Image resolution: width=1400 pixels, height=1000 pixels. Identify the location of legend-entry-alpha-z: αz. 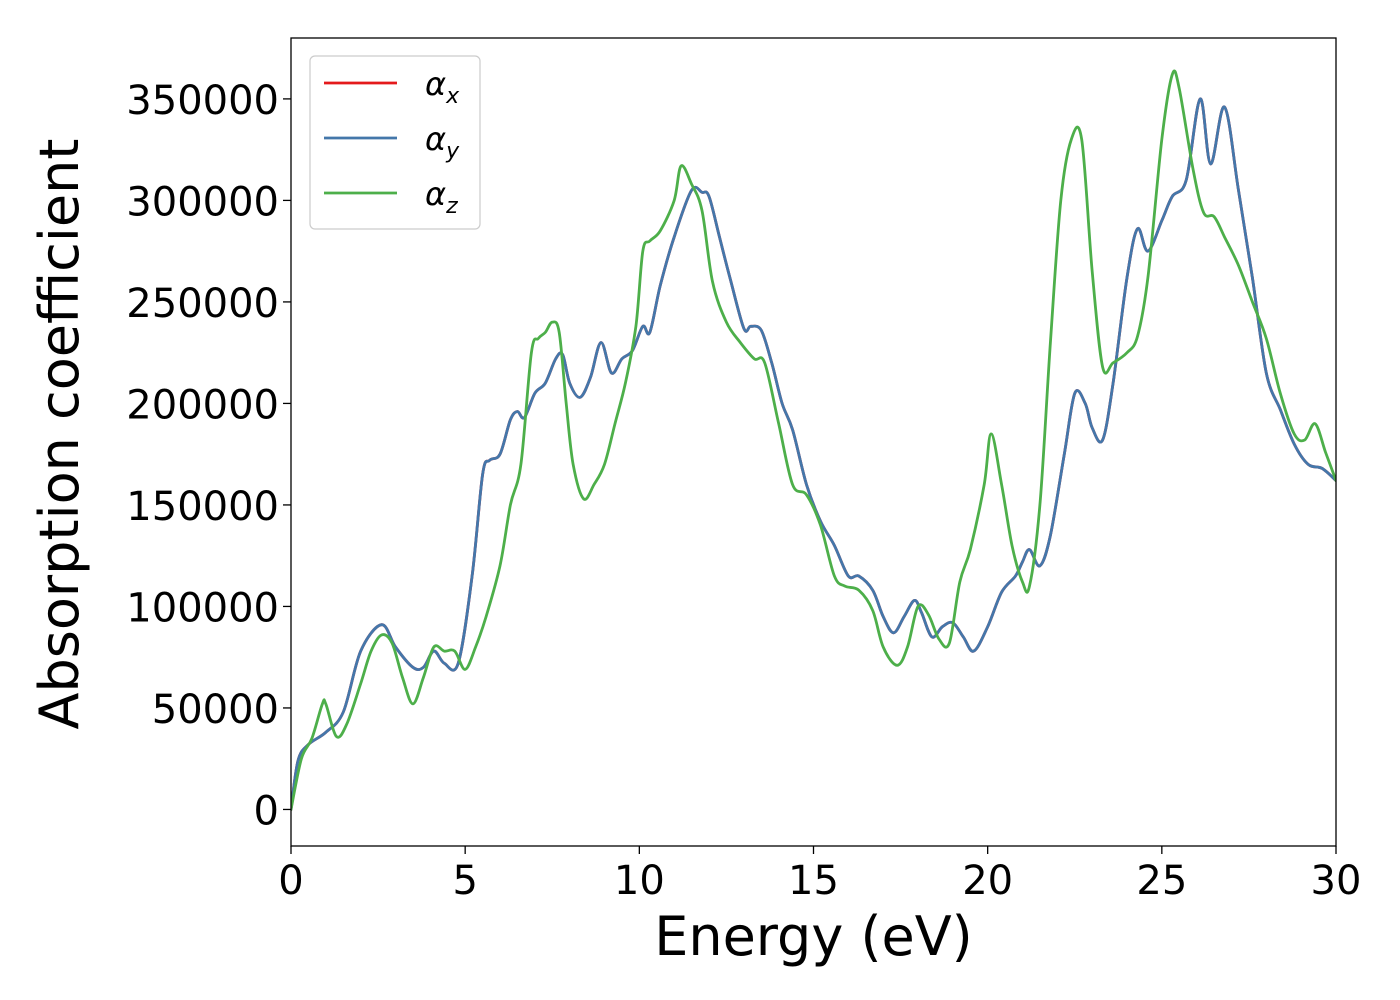
(441, 197).